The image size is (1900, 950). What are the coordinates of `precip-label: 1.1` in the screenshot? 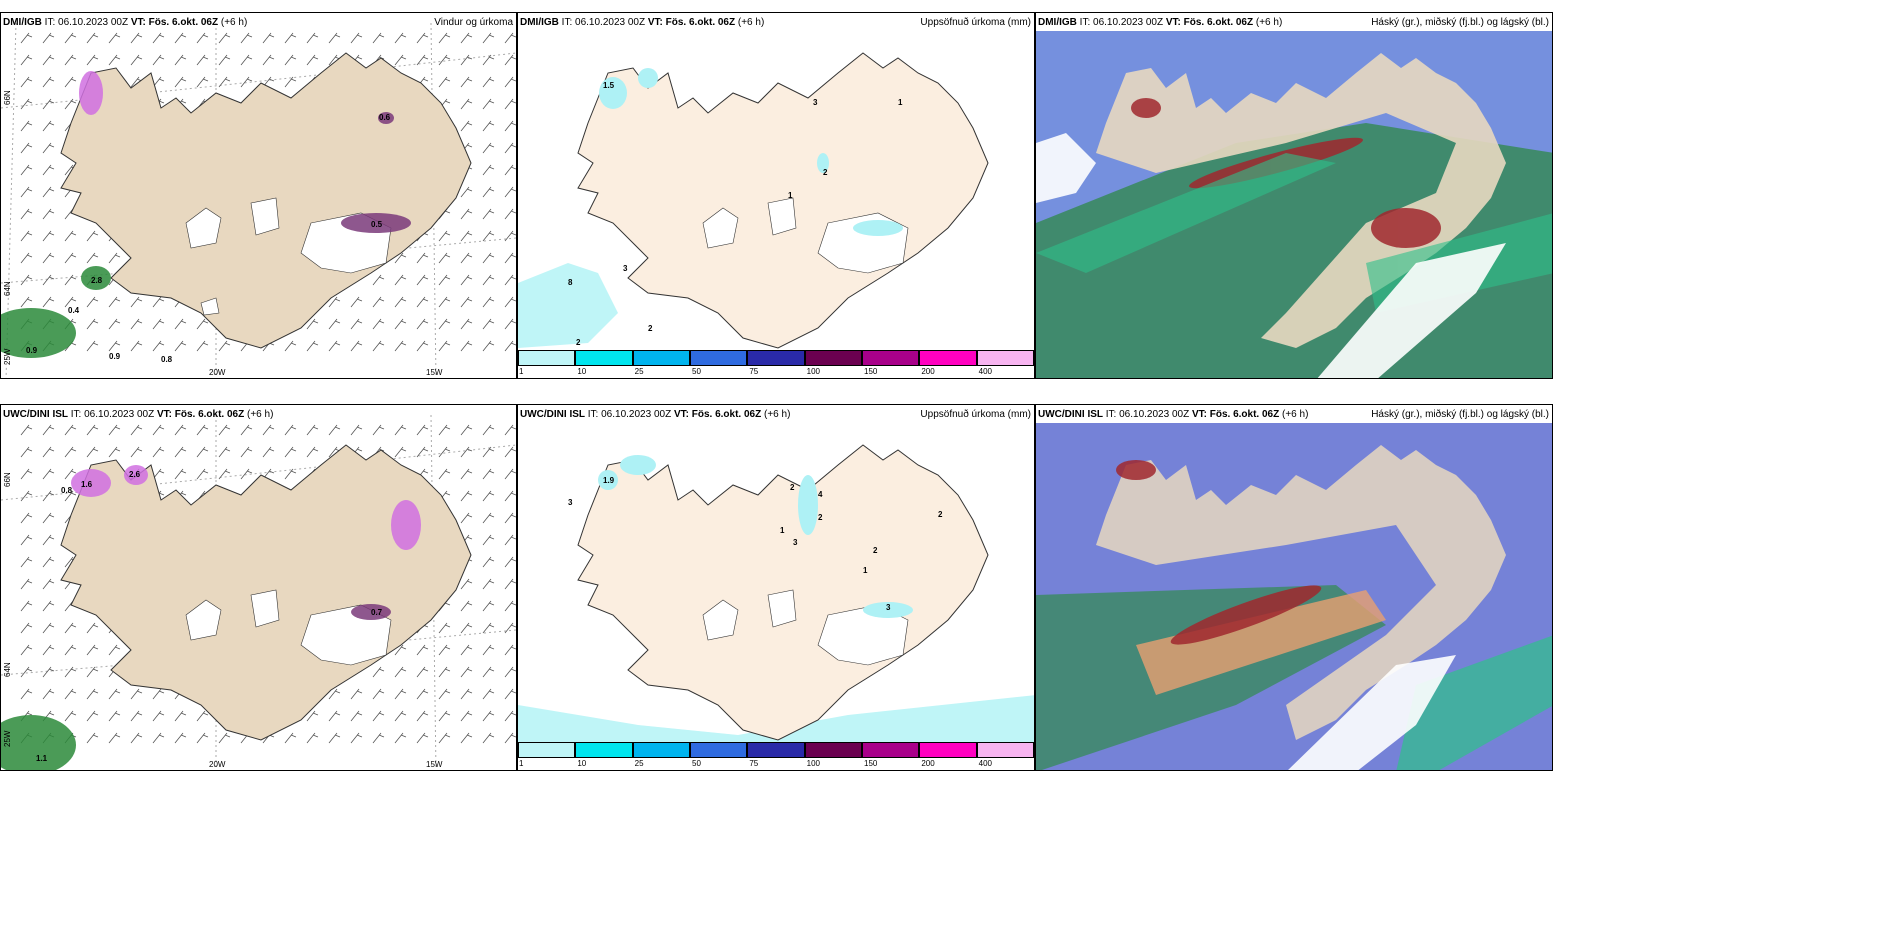 It's located at (42, 758).